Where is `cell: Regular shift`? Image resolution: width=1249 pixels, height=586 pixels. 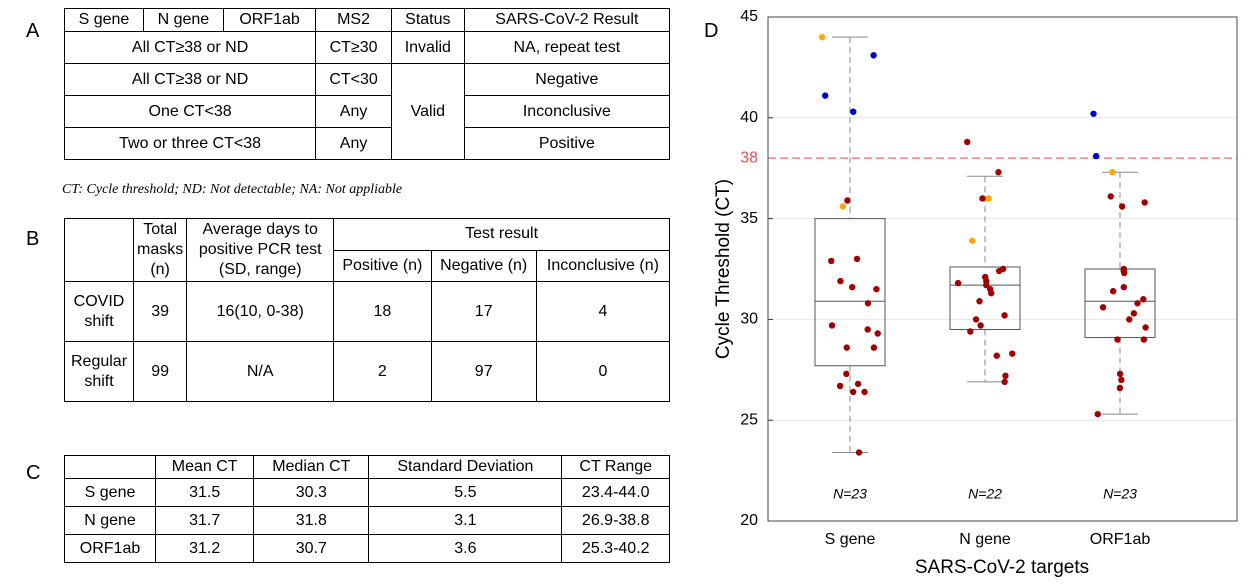
cell: Regular shift is located at coordinates (99, 371).